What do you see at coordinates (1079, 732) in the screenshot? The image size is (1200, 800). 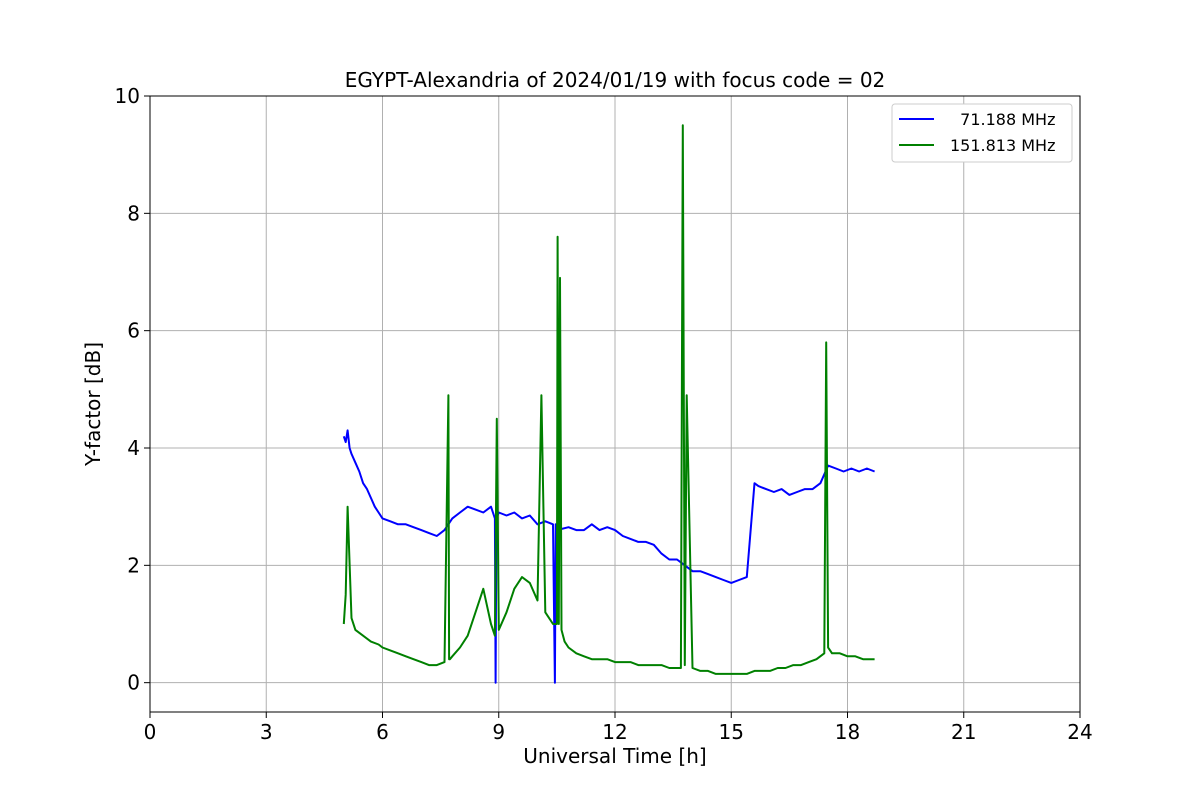 I see `x-tick-label: 24` at bounding box center [1079, 732].